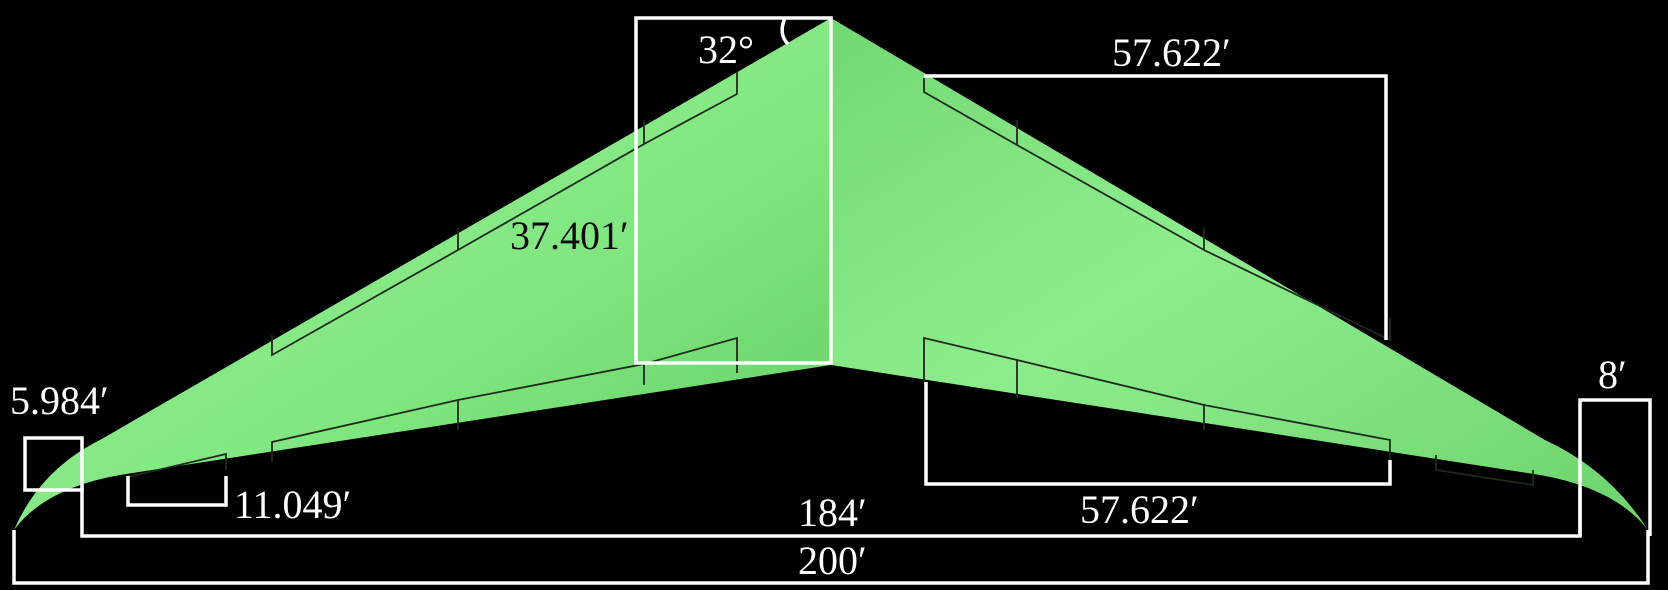  I want to click on aileron-span-bracket, so click(177, 491).